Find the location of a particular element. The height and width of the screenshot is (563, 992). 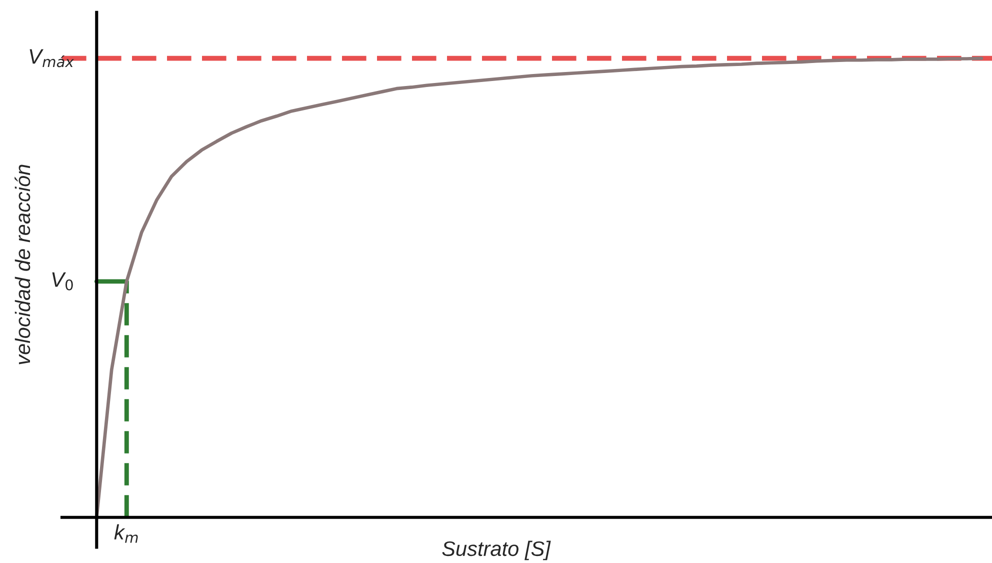

ref-line-label: V$_{0}$ is located at coordinates (62, 281).